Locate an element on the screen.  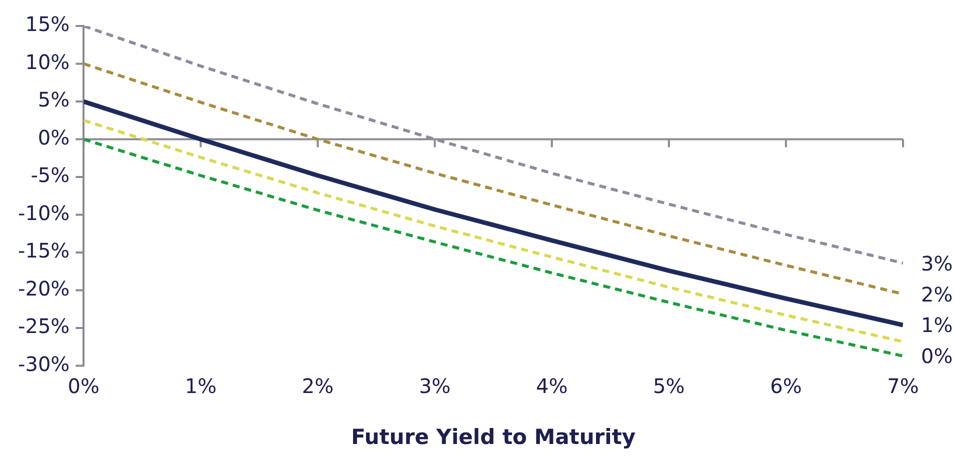
y-tick-label: 10% is located at coordinates (47, 62).